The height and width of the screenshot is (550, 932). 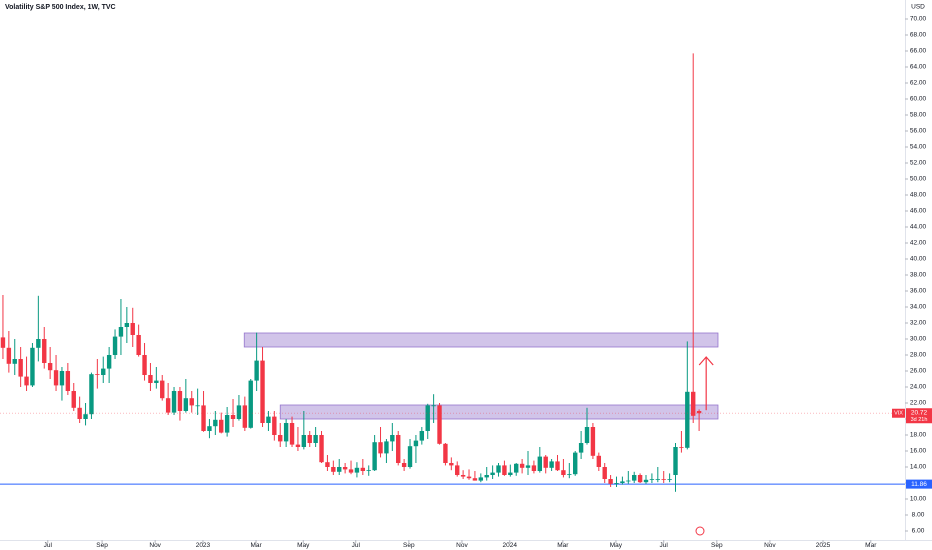 I want to click on y-tick-label: 26.00, so click(x=918, y=371).